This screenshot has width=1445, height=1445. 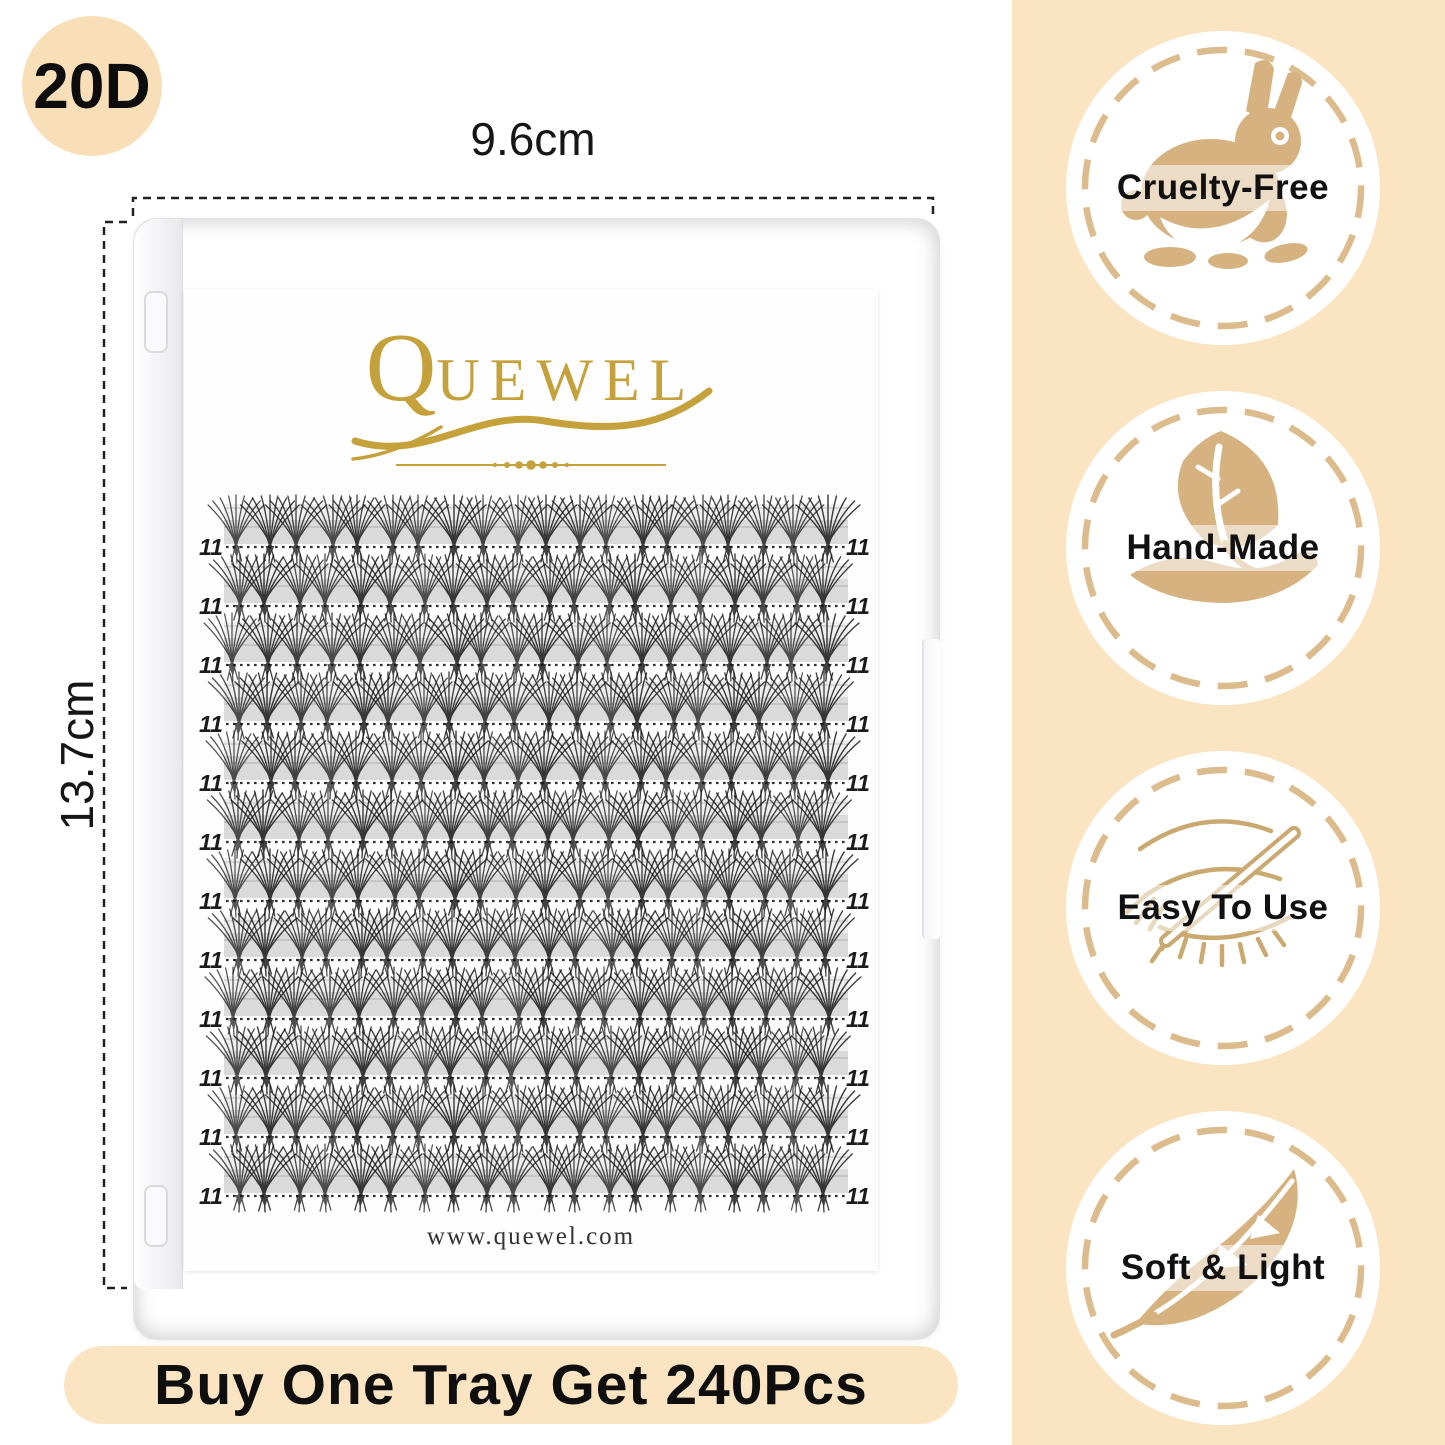 I want to click on feature-badge-easy-to-use: Easy To Use, so click(x=1223, y=908).